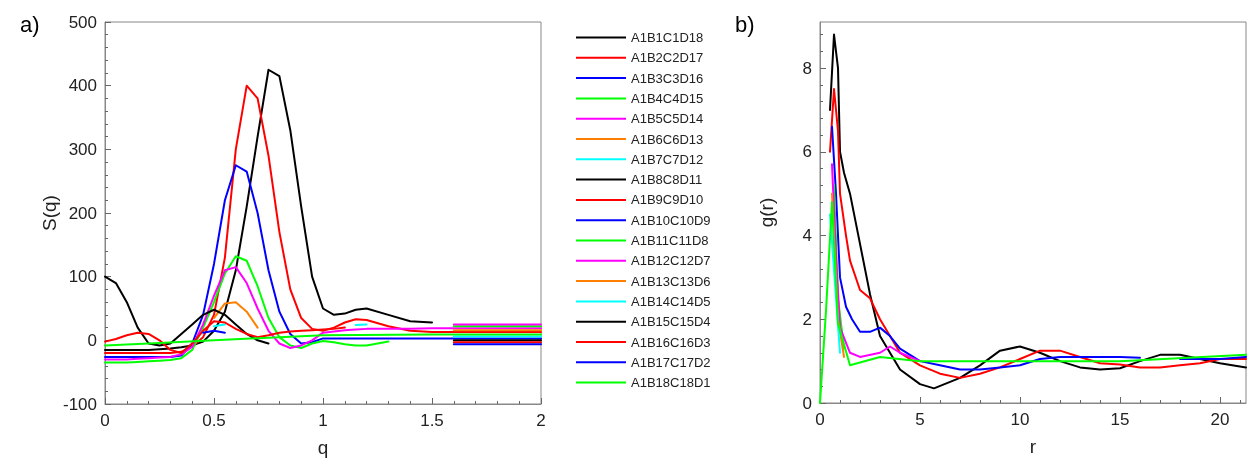  Describe the element at coordinates (807, 152) in the screenshot. I see `y-tick-label: 6` at that location.